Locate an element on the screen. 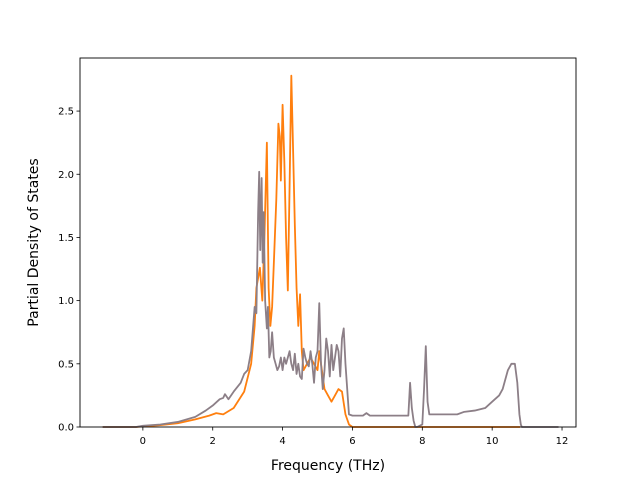 The height and width of the screenshot is (480, 640). y-tick-label: 0.0 is located at coordinates (66, 428).